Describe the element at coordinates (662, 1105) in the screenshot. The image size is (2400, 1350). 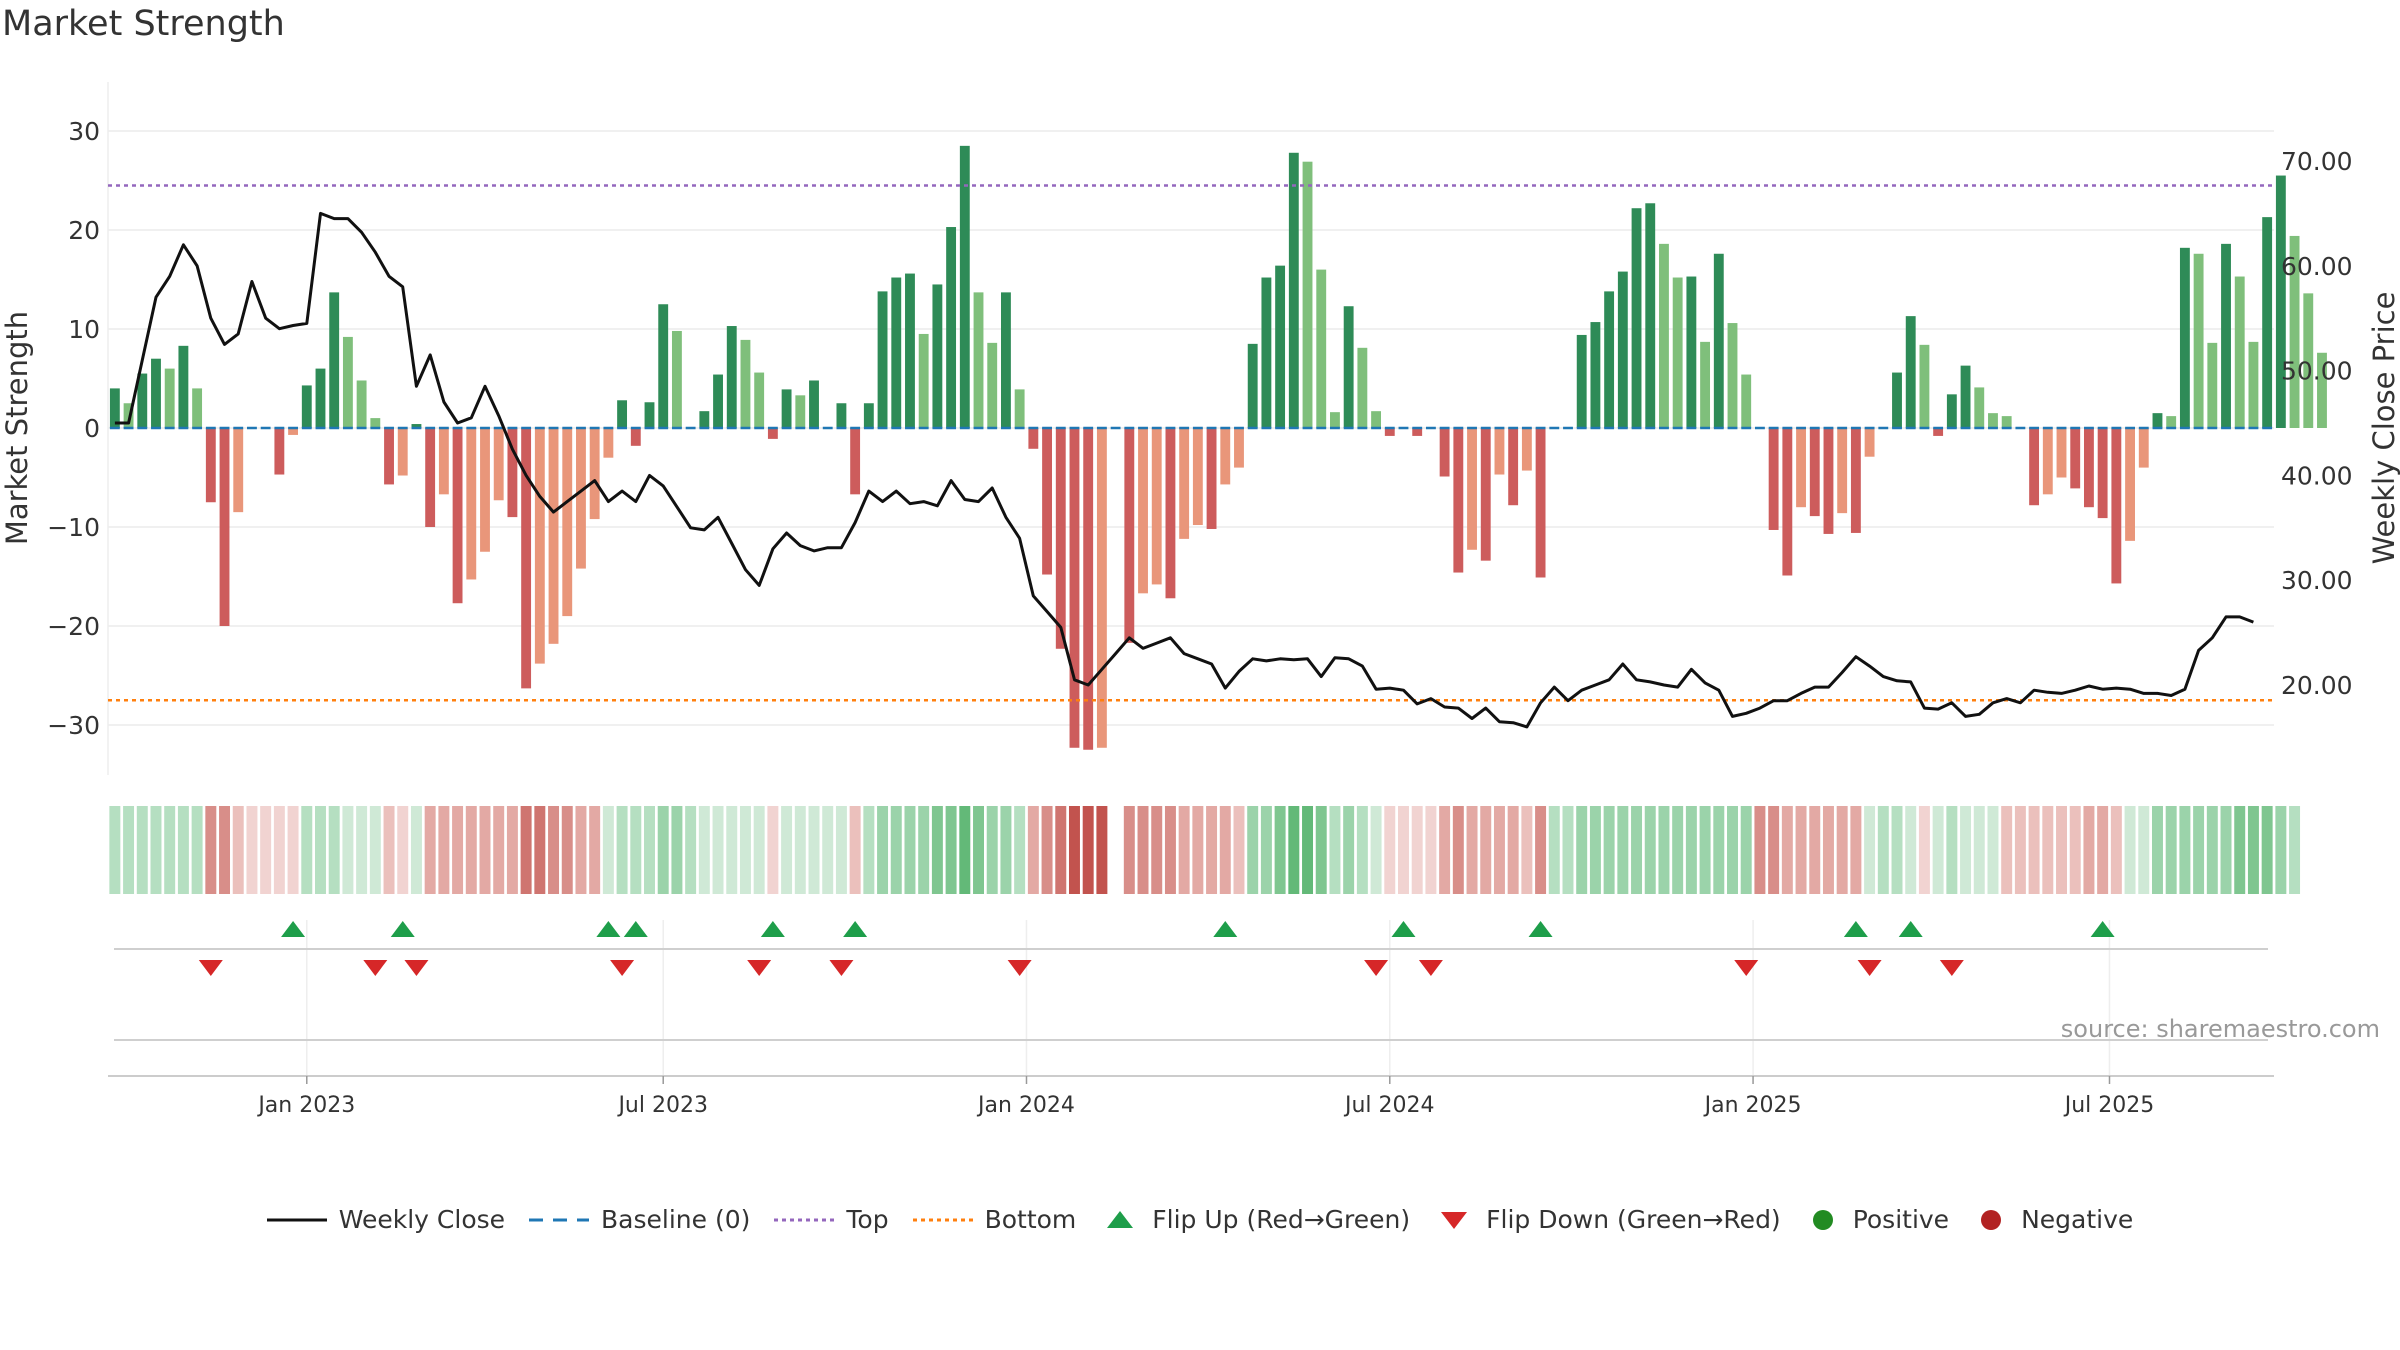
I see `x-tick-label: Jul 2023` at that location.